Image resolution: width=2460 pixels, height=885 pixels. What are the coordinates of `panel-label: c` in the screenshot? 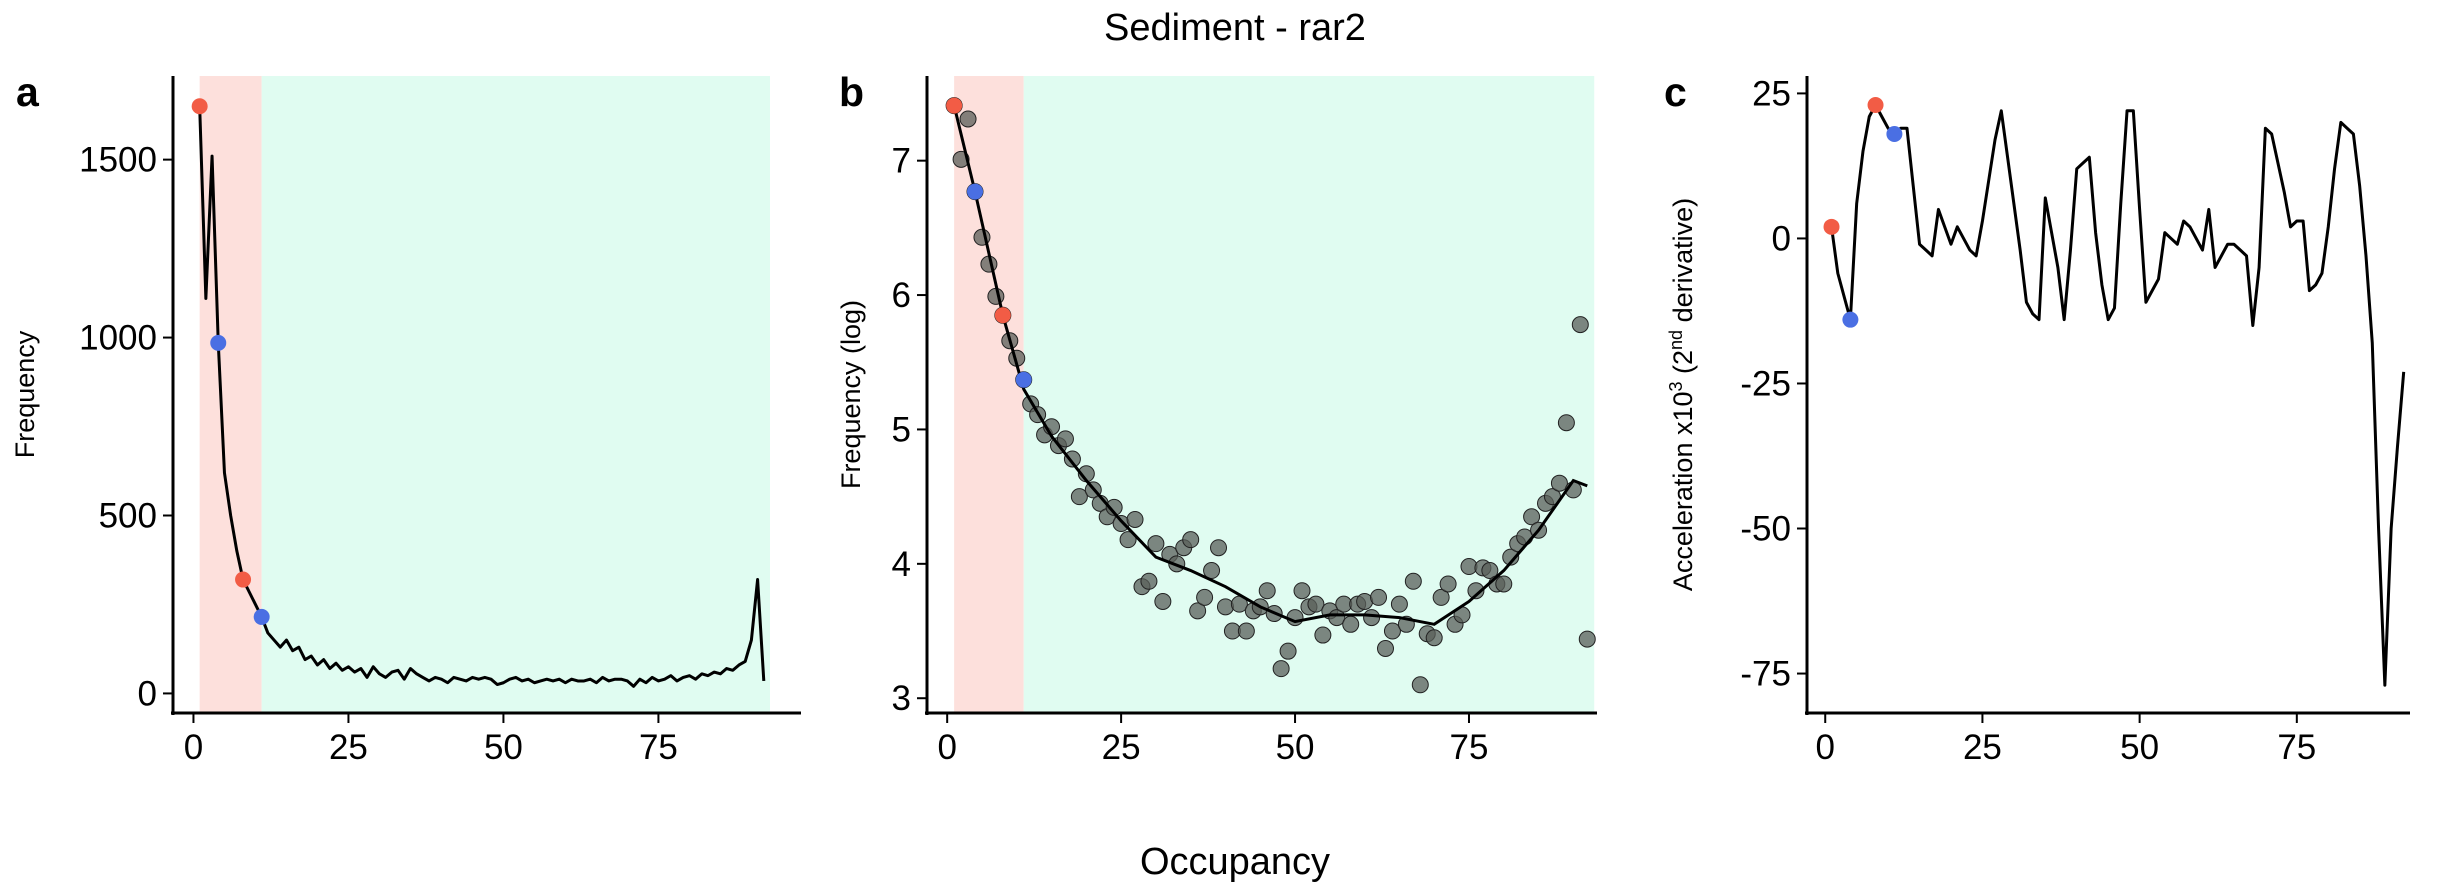 It's located at (1675, 92).